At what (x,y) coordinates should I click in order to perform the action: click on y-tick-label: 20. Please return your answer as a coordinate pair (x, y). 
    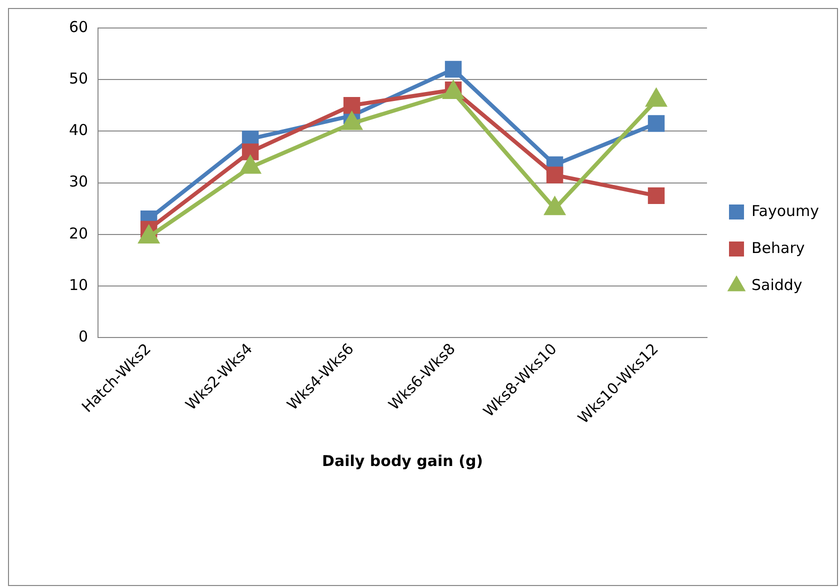
    Looking at the image, I should click on (78, 233).